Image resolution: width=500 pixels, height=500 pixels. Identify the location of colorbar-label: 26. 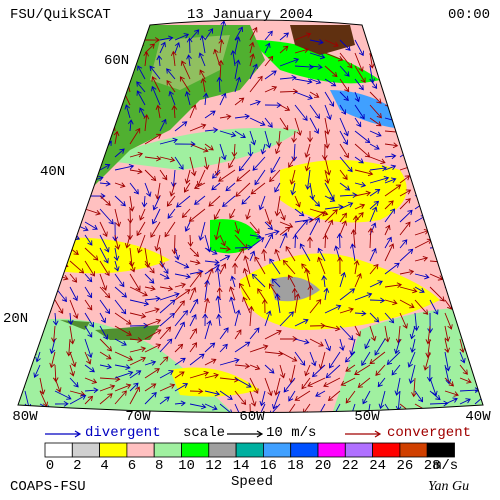
(404, 466).